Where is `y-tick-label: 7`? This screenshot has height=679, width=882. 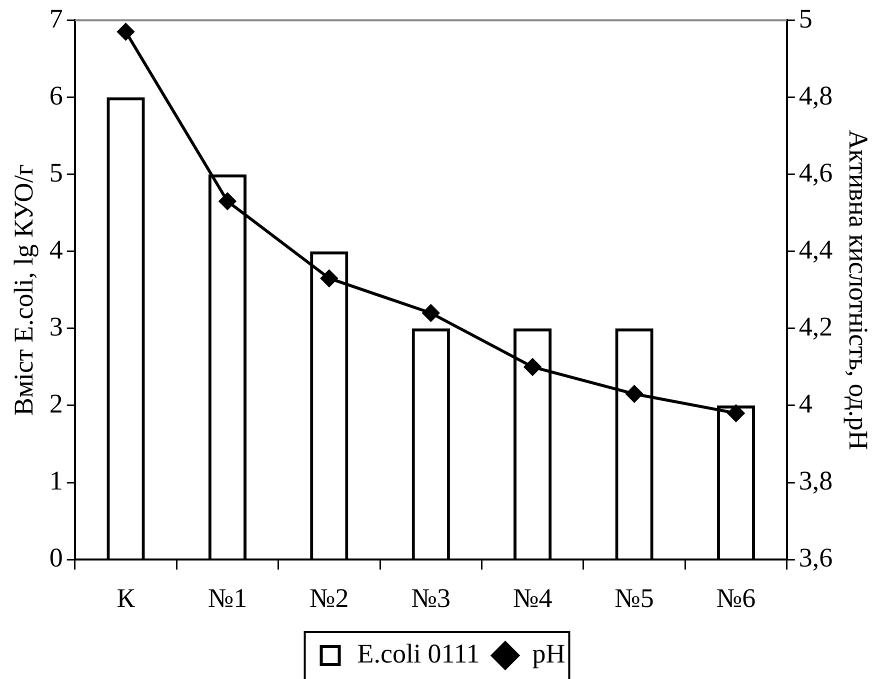 y-tick-label: 7 is located at coordinates (56, 18).